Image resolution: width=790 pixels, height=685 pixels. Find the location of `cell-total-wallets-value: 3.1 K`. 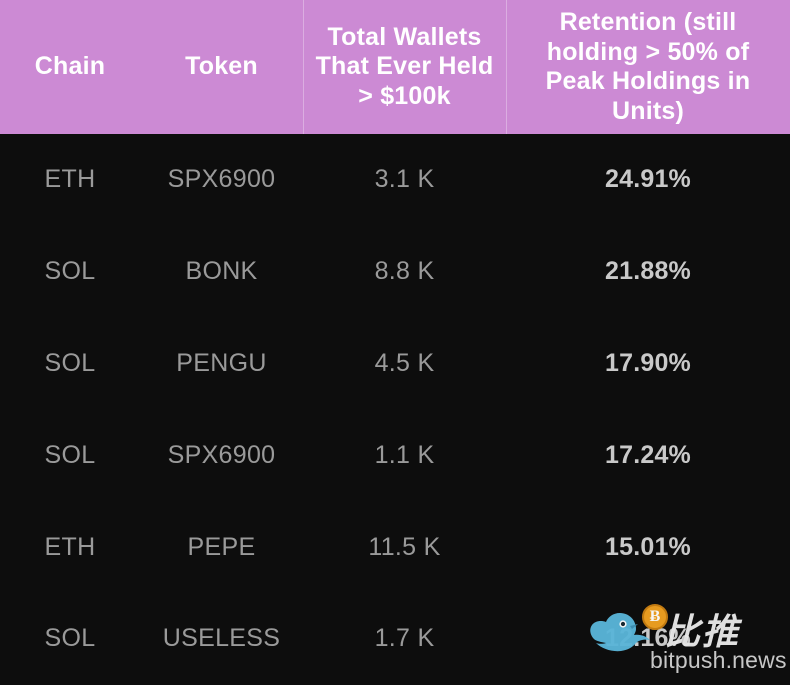

cell-total-wallets-value: 3.1 K is located at coordinates (404, 179).